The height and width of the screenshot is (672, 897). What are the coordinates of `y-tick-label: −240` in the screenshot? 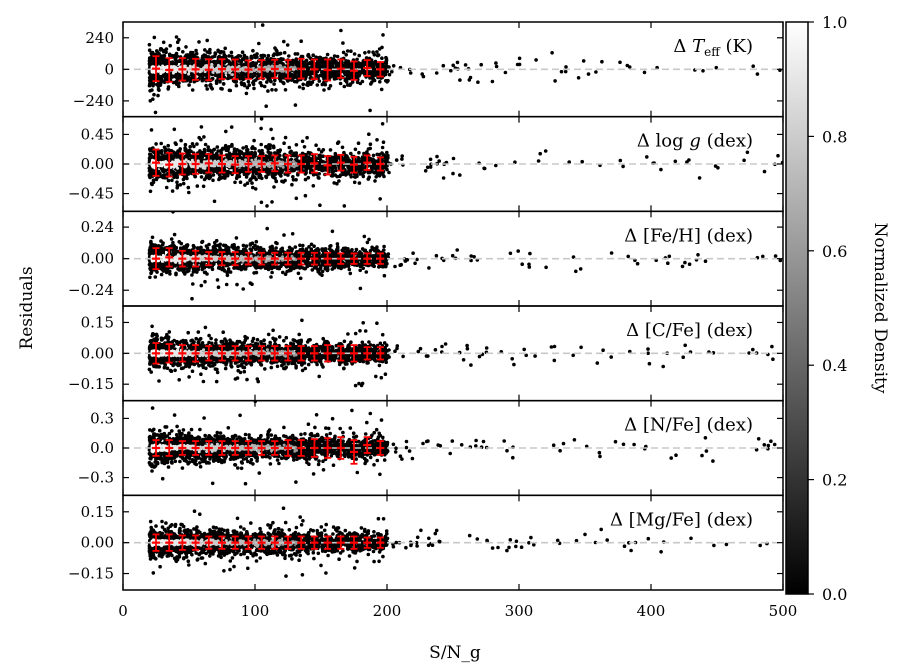 It's located at (93, 101).